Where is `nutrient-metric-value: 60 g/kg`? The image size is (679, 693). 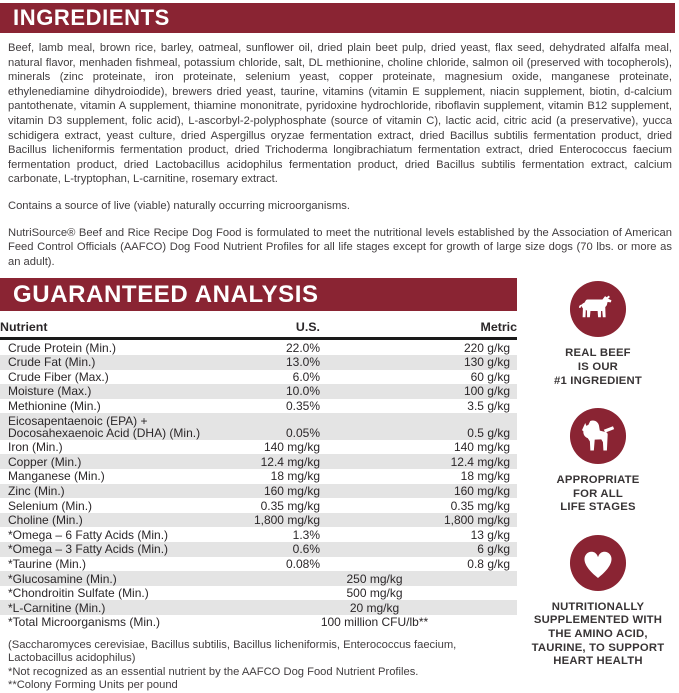
nutrient-metric-value: 60 g/kg is located at coordinates (490, 376).